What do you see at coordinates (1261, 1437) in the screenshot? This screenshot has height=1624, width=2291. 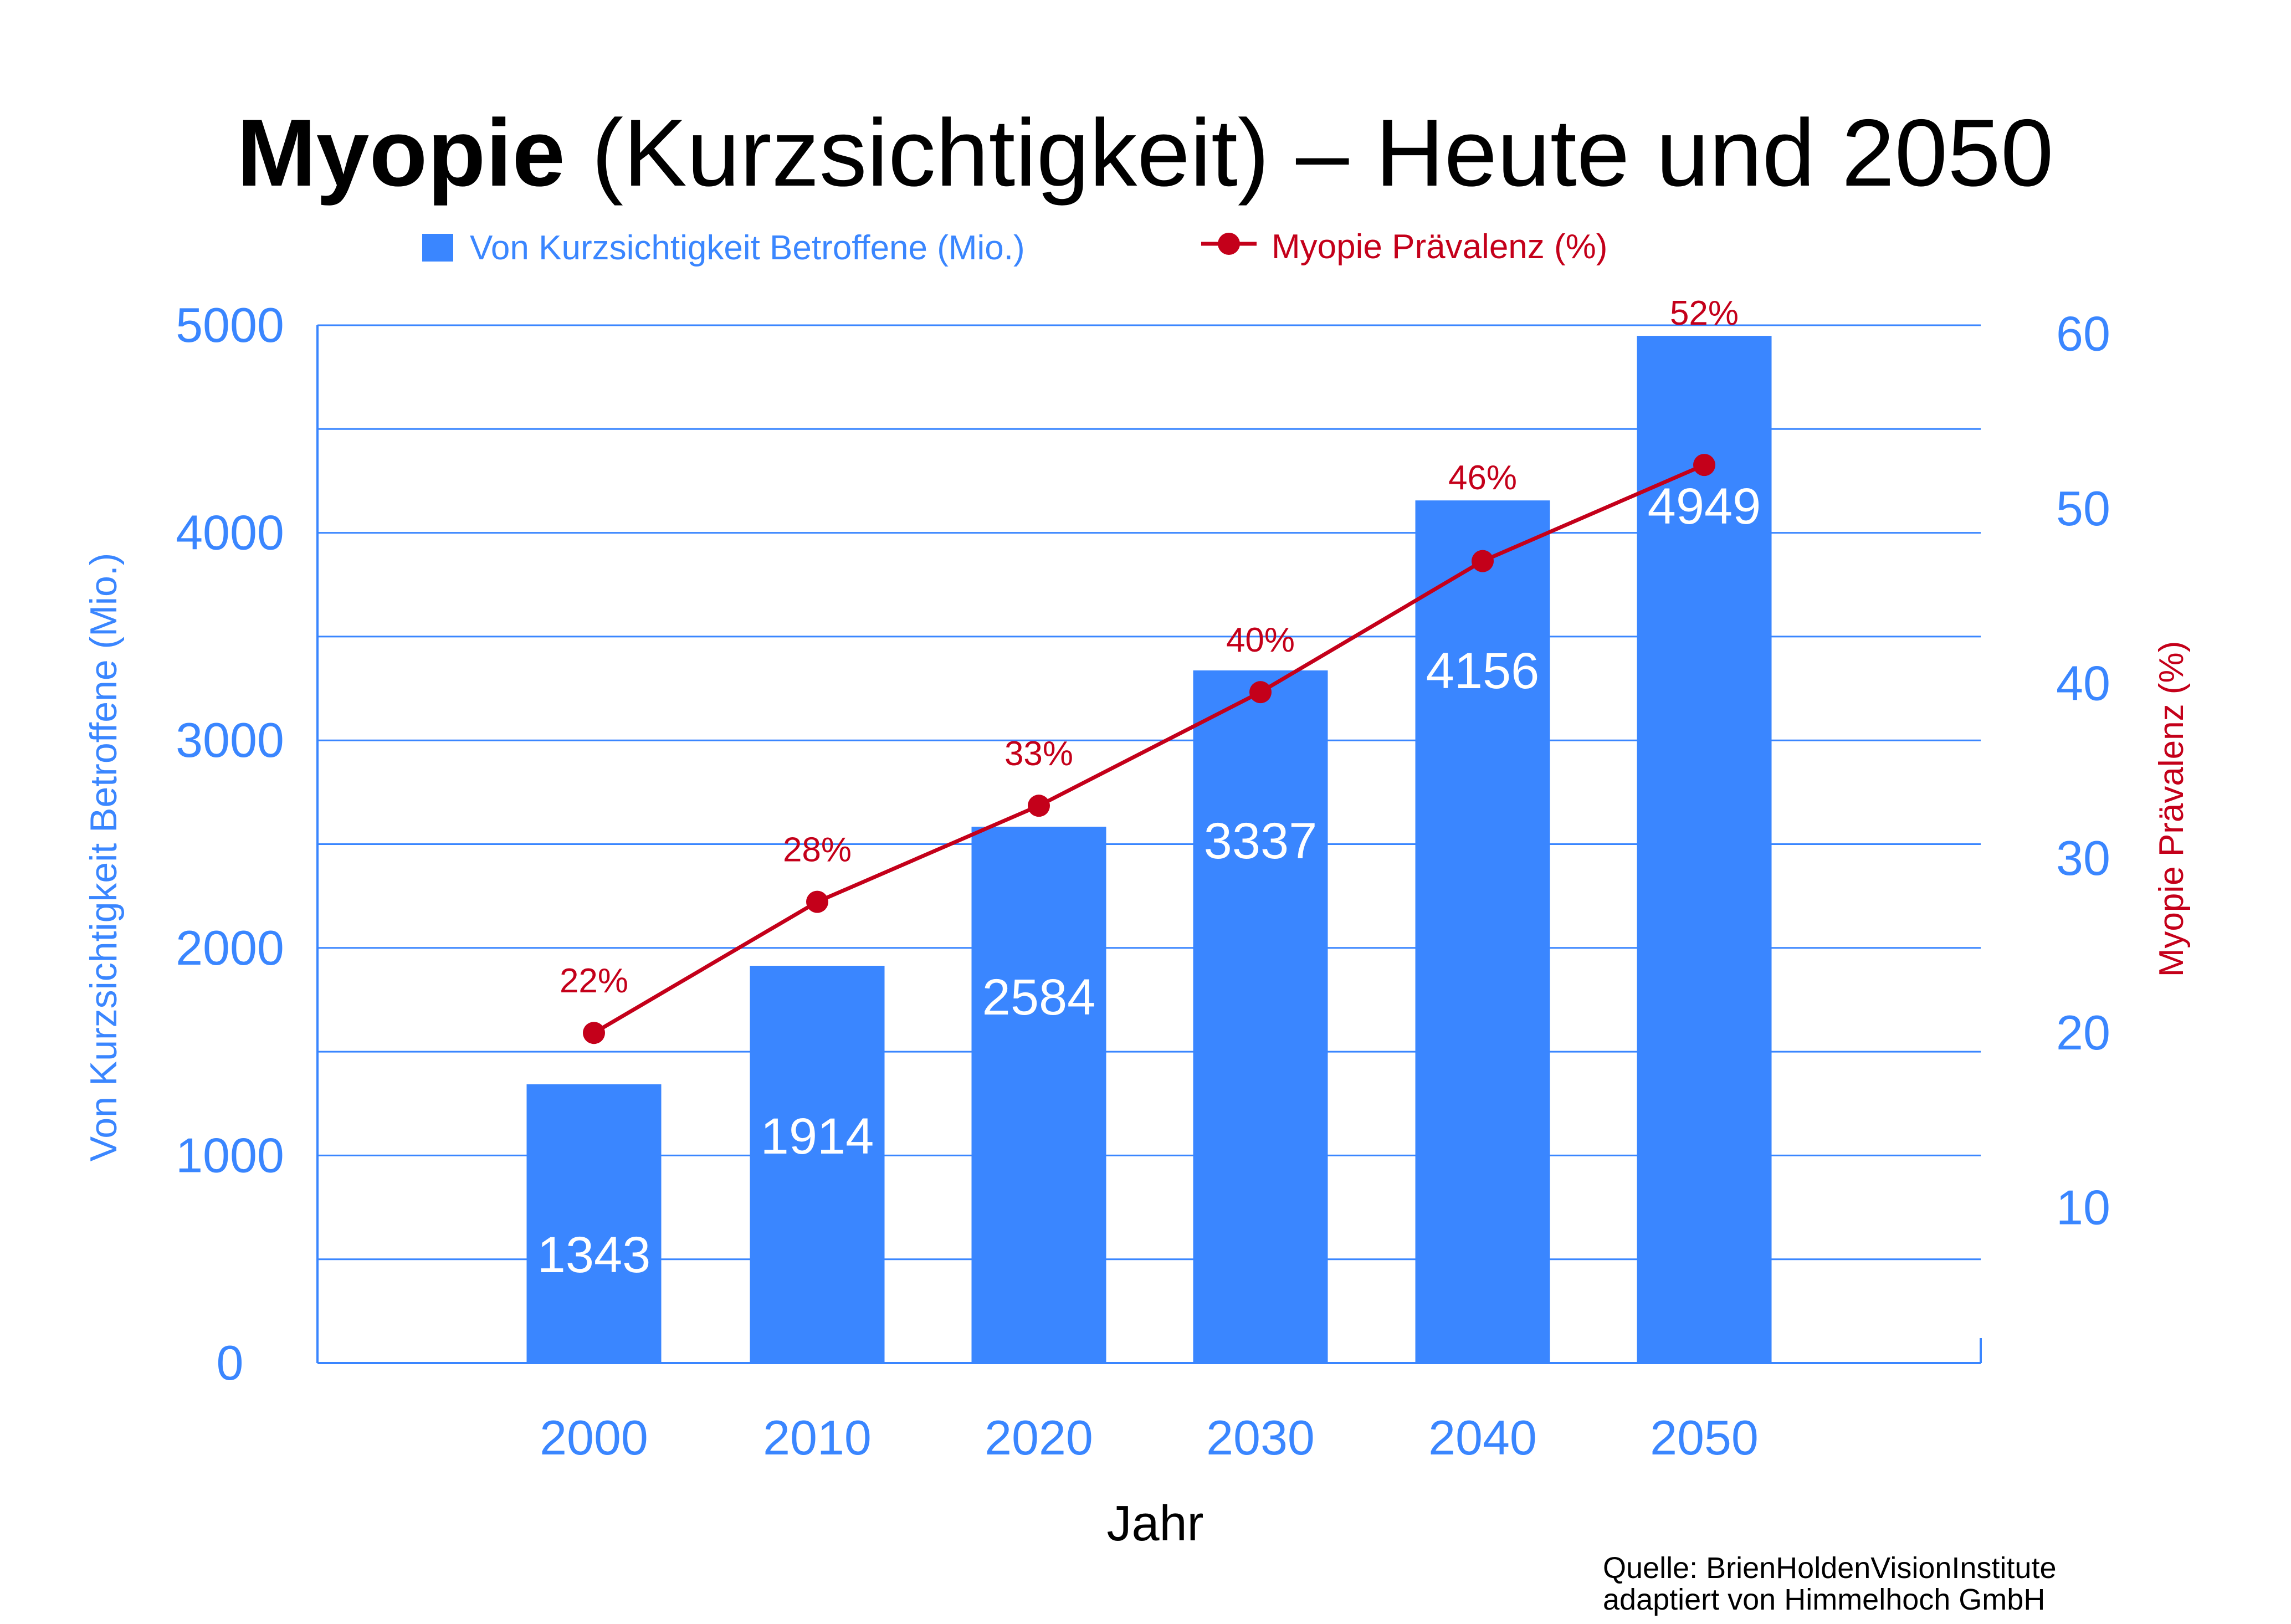 I see `x-tick-label: 2030` at bounding box center [1261, 1437].